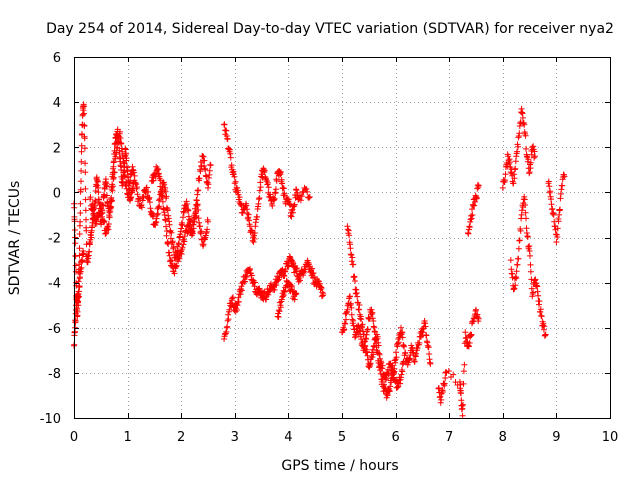  I want to click on y-tick-label: 4, so click(57, 103).